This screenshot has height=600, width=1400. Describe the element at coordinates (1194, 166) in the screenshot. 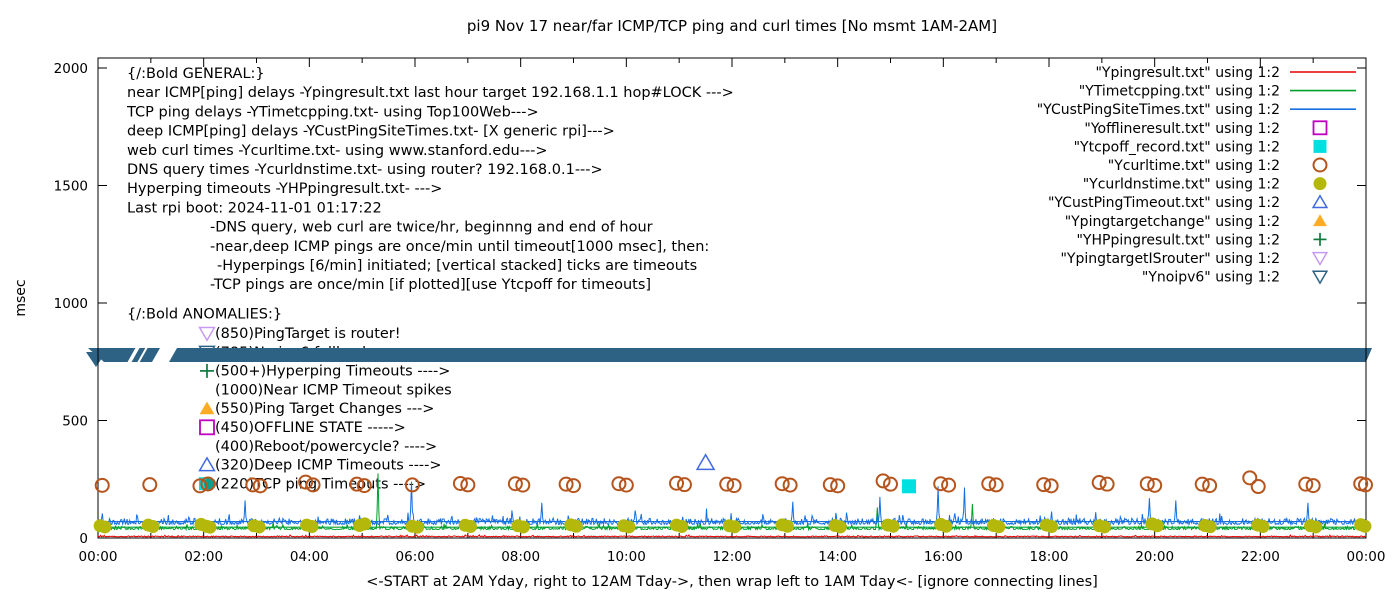

I see `legend-label: "Ycurltime.txt" using 1:2` at that location.